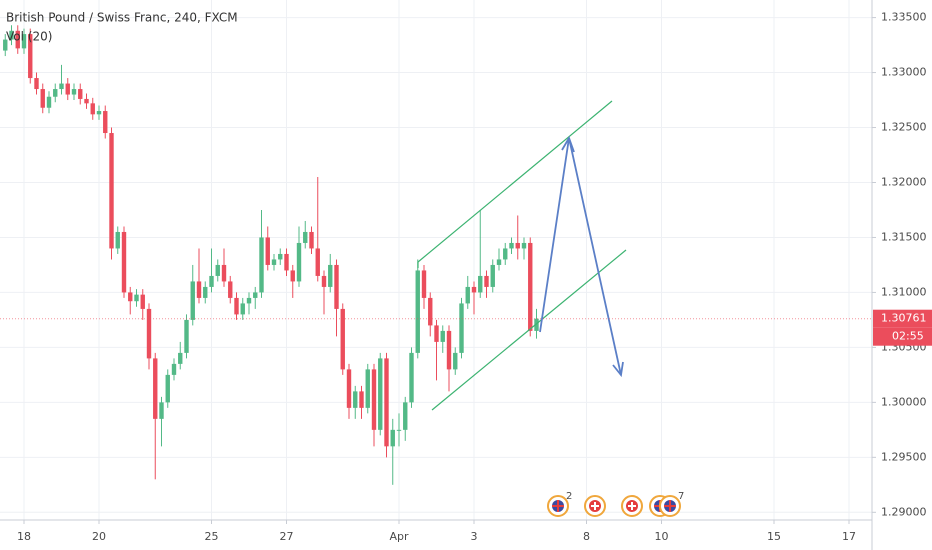 This screenshot has width=932, height=550. I want to click on x-tick-label: 27, so click(287, 536).